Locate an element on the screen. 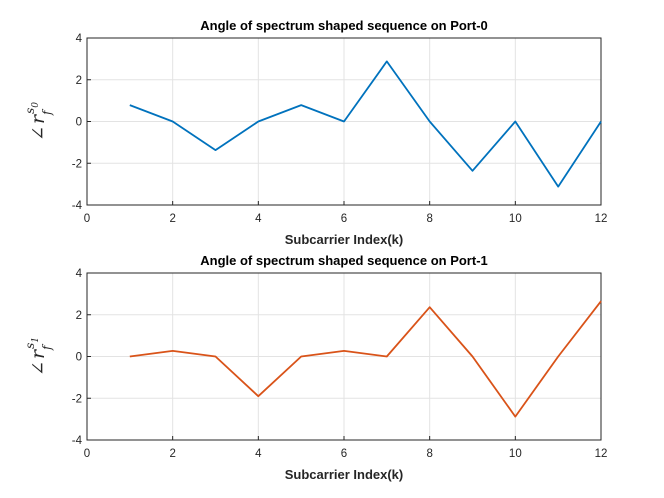  y-axis-label: ∠rs0f is located at coordinates (38, 121).